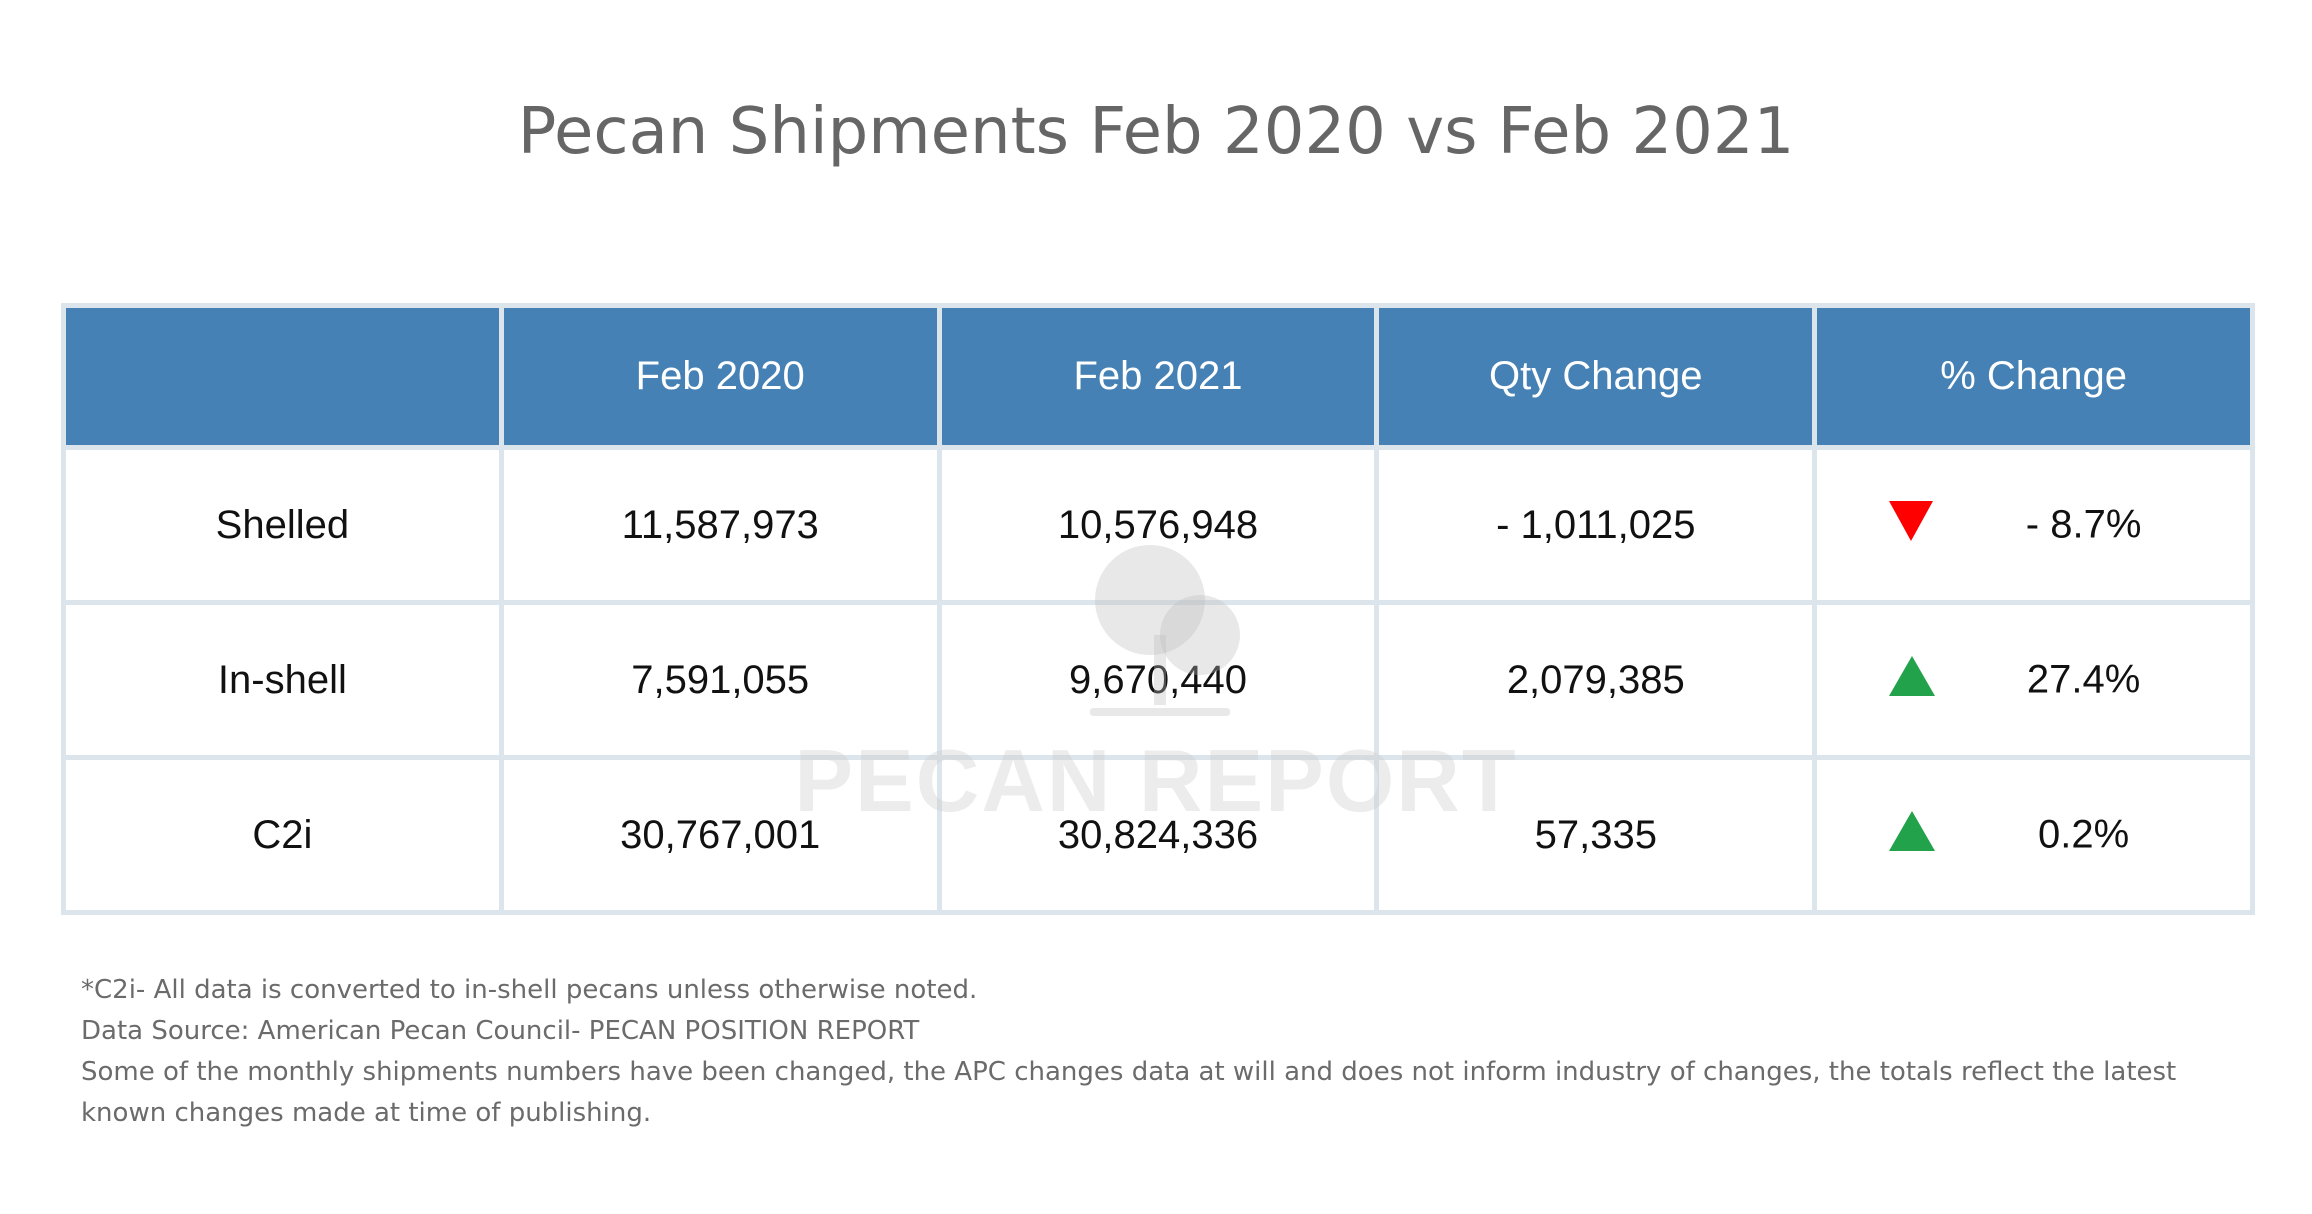 This screenshot has width=2312, height=1214. I want to click on cell-pct-change: 0.2%, so click(2033, 835).